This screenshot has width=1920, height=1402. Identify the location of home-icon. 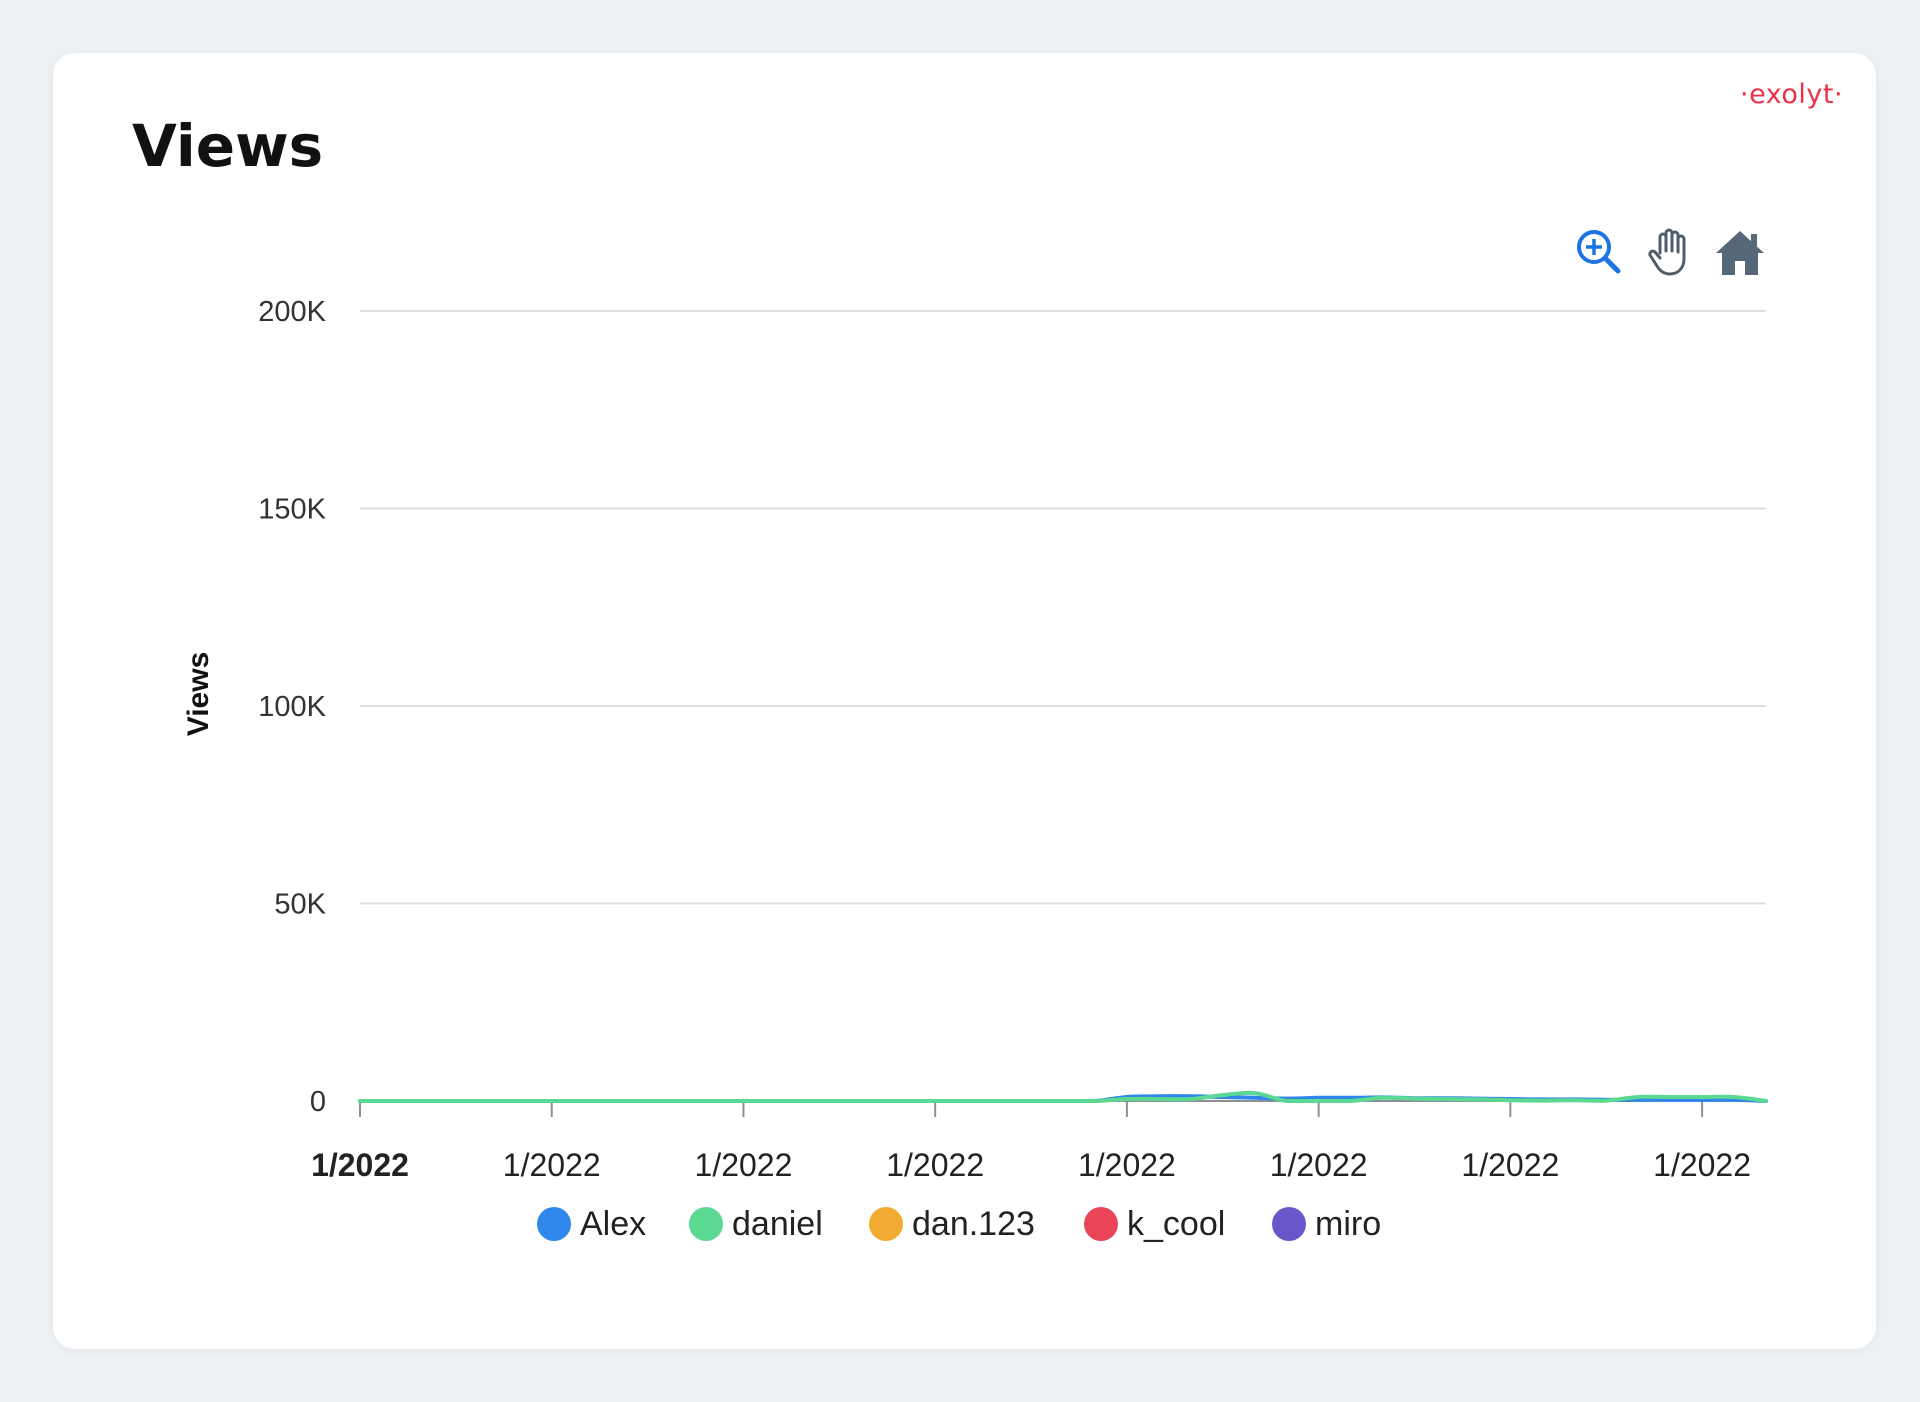
(1740, 253).